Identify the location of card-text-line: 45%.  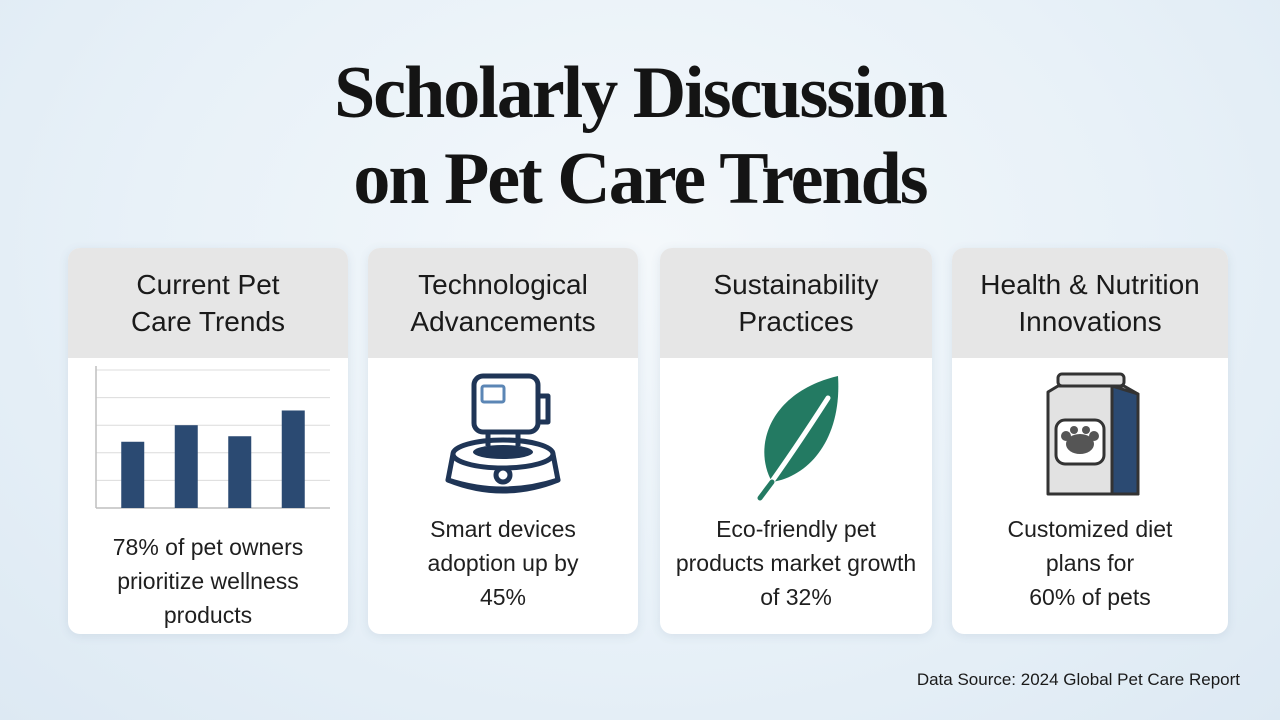
(503, 597).